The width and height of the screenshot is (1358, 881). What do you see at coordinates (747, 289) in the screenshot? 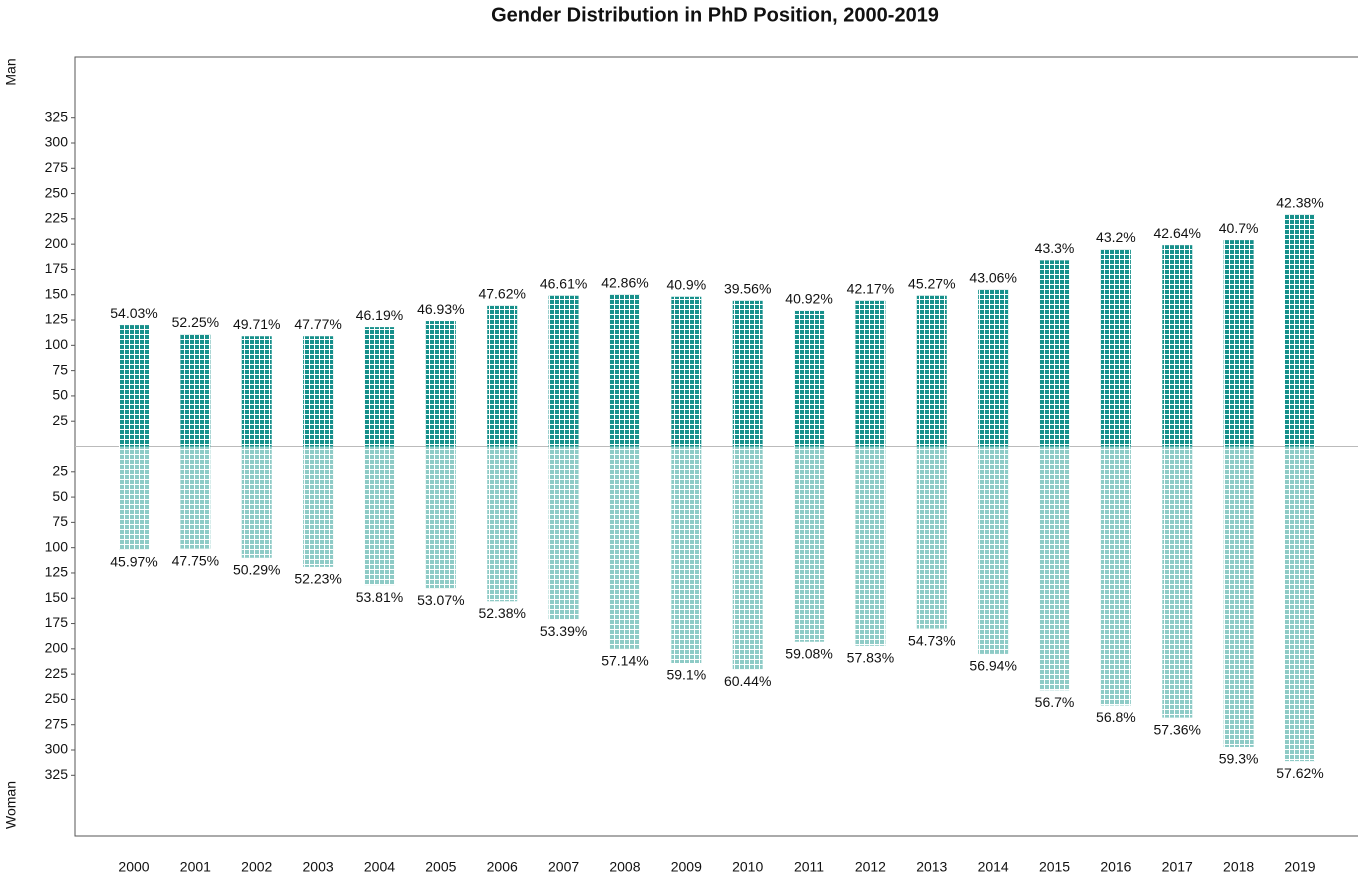
I see `share-label: 39.56%` at bounding box center [747, 289].